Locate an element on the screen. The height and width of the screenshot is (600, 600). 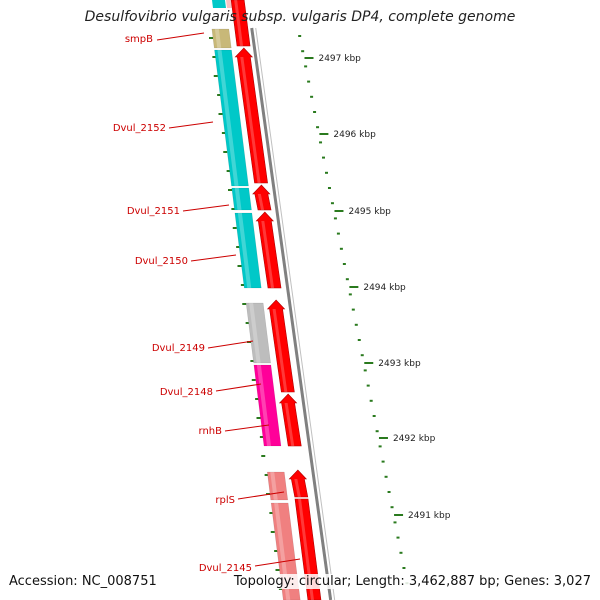
backbone-line is located at coordinates (291, 313).